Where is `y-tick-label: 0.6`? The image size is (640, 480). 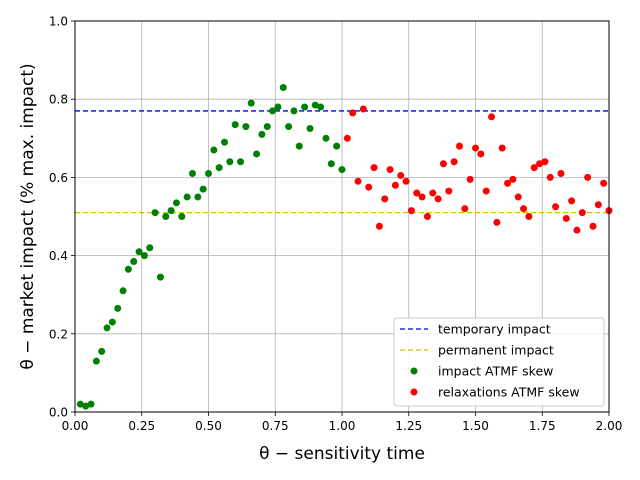 y-tick-label: 0.6 is located at coordinates (58, 178).